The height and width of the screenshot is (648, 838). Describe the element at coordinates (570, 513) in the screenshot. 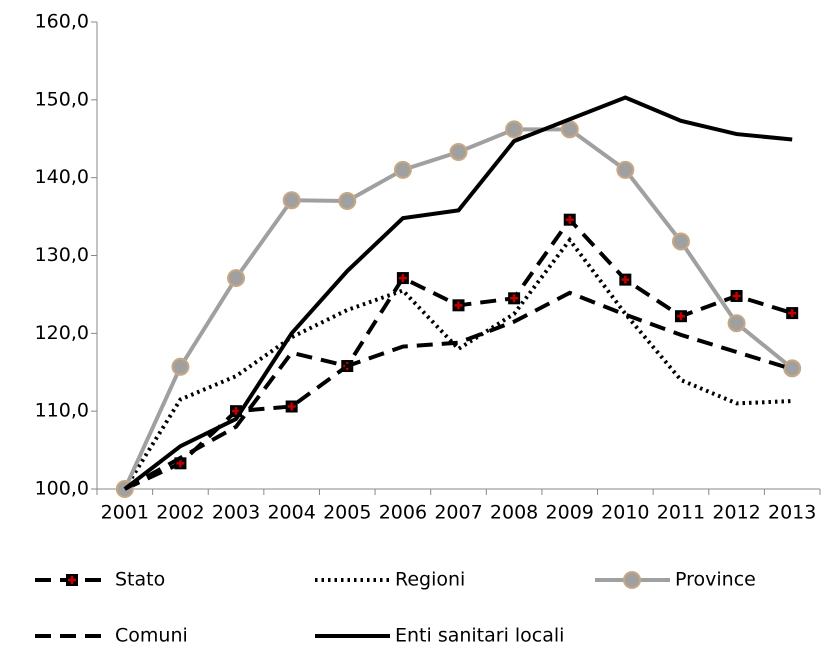

I see `x-tick-label: 2009` at that location.